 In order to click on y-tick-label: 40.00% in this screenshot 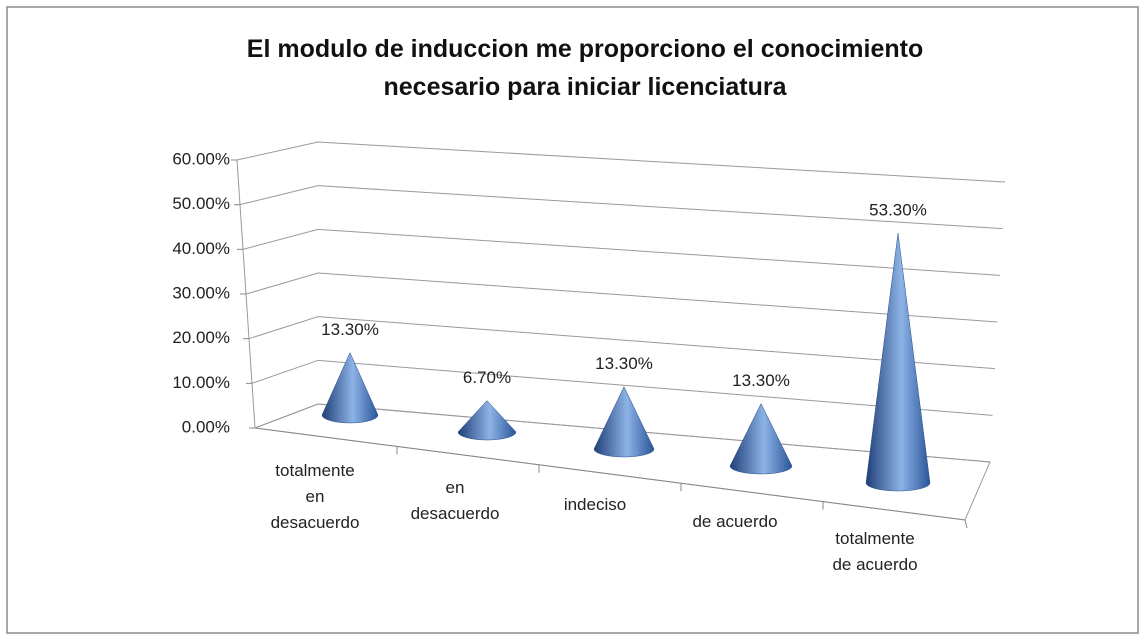, I will do `click(201, 248)`.